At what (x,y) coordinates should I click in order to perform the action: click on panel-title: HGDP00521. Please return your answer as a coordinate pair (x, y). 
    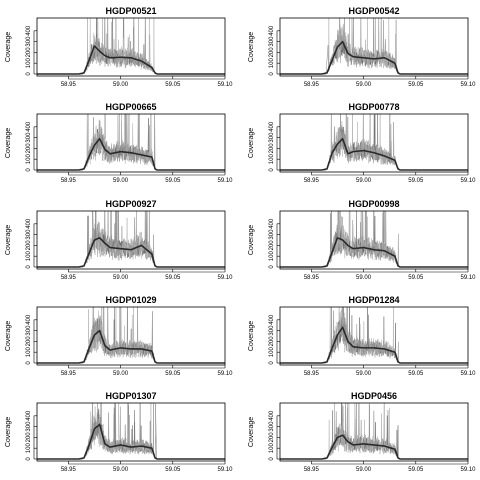
    Looking at the image, I should click on (130, 11).